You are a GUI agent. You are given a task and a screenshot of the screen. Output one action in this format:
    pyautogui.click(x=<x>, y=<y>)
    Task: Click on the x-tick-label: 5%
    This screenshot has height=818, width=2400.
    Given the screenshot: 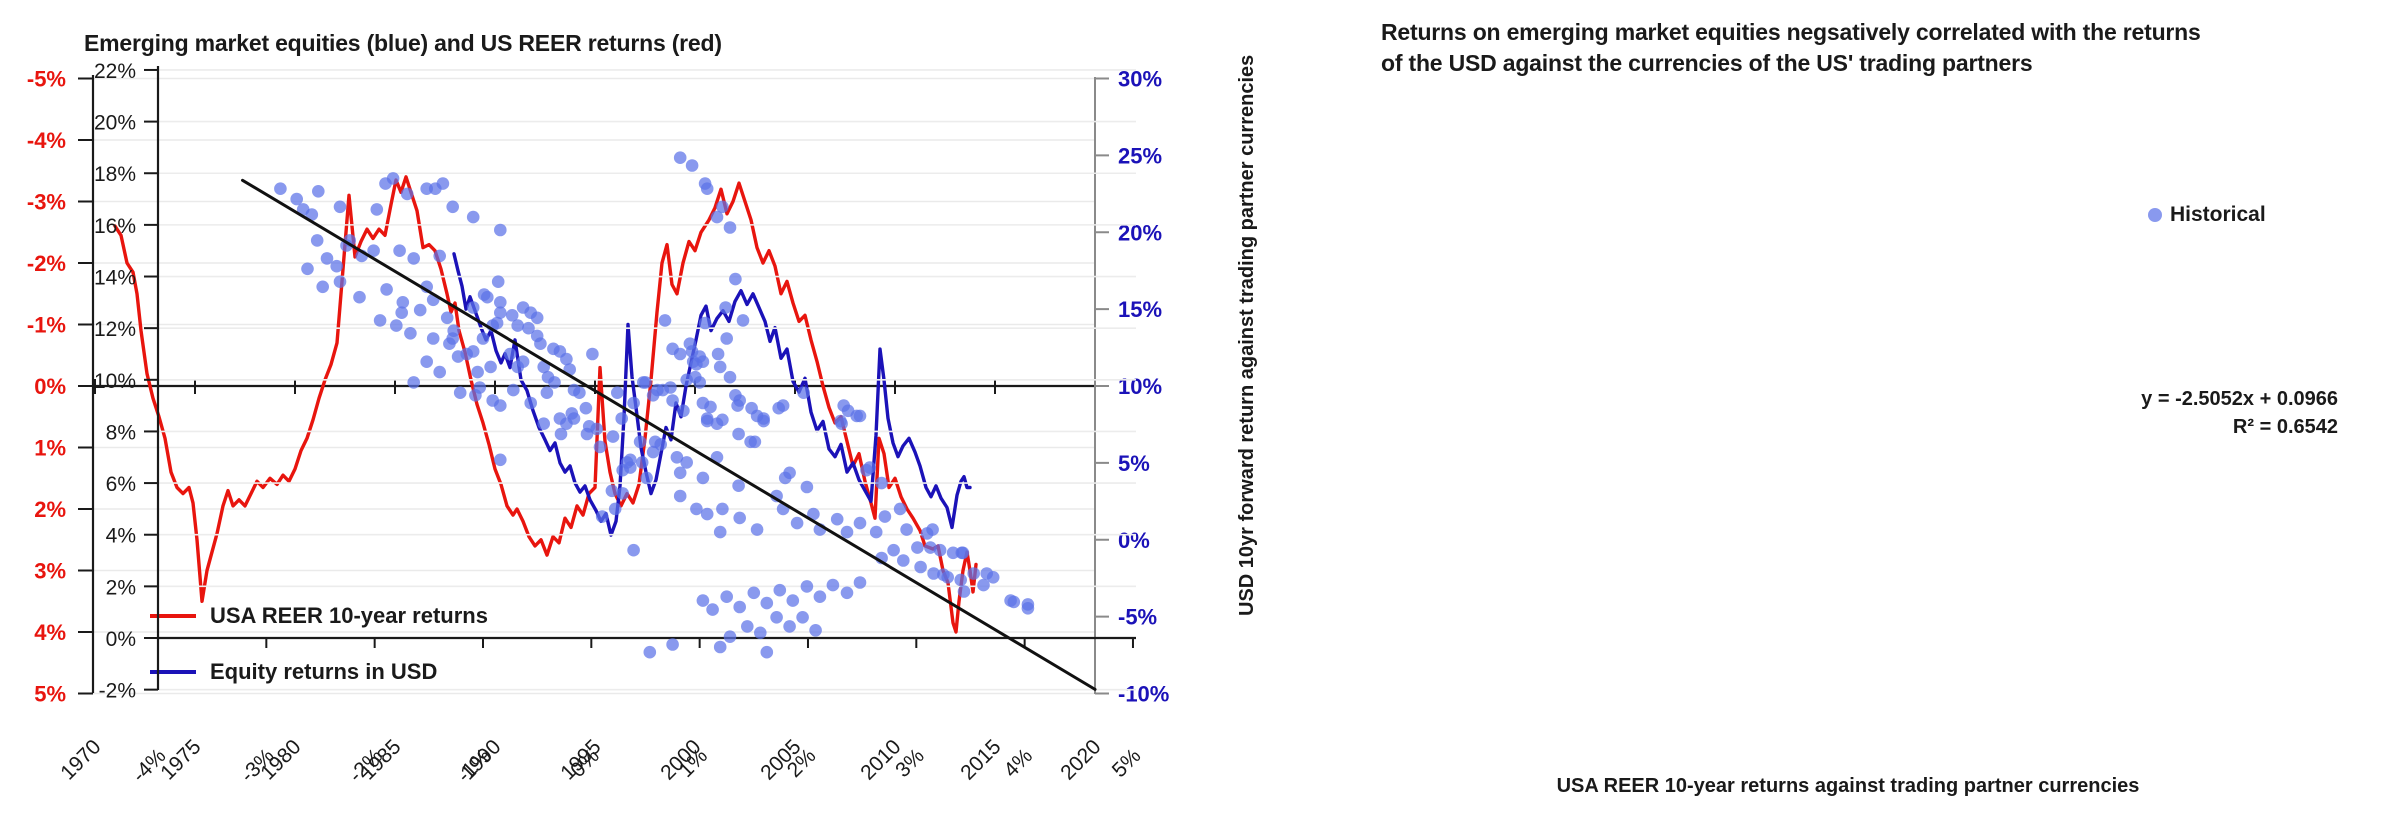 What is the action you would take?
    pyautogui.click(x=1127, y=763)
    